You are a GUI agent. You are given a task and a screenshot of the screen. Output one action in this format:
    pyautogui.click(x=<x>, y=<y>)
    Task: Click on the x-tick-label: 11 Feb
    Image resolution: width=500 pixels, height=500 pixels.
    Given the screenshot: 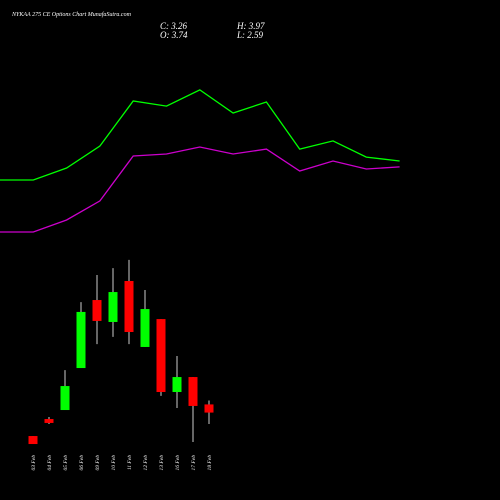 What is the action you would take?
    pyautogui.click(x=130, y=462)
    